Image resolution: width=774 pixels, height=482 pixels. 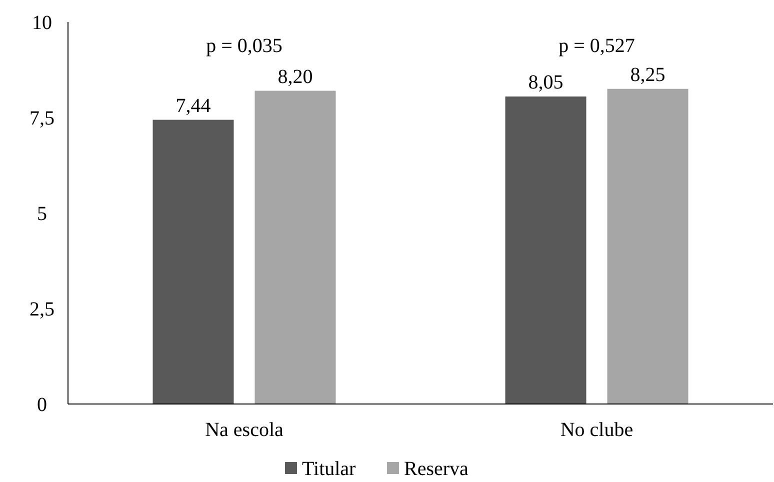 What do you see at coordinates (295, 77) in the screenshot?
I see `data-label: 8,20` at bounding box center [295, 77].